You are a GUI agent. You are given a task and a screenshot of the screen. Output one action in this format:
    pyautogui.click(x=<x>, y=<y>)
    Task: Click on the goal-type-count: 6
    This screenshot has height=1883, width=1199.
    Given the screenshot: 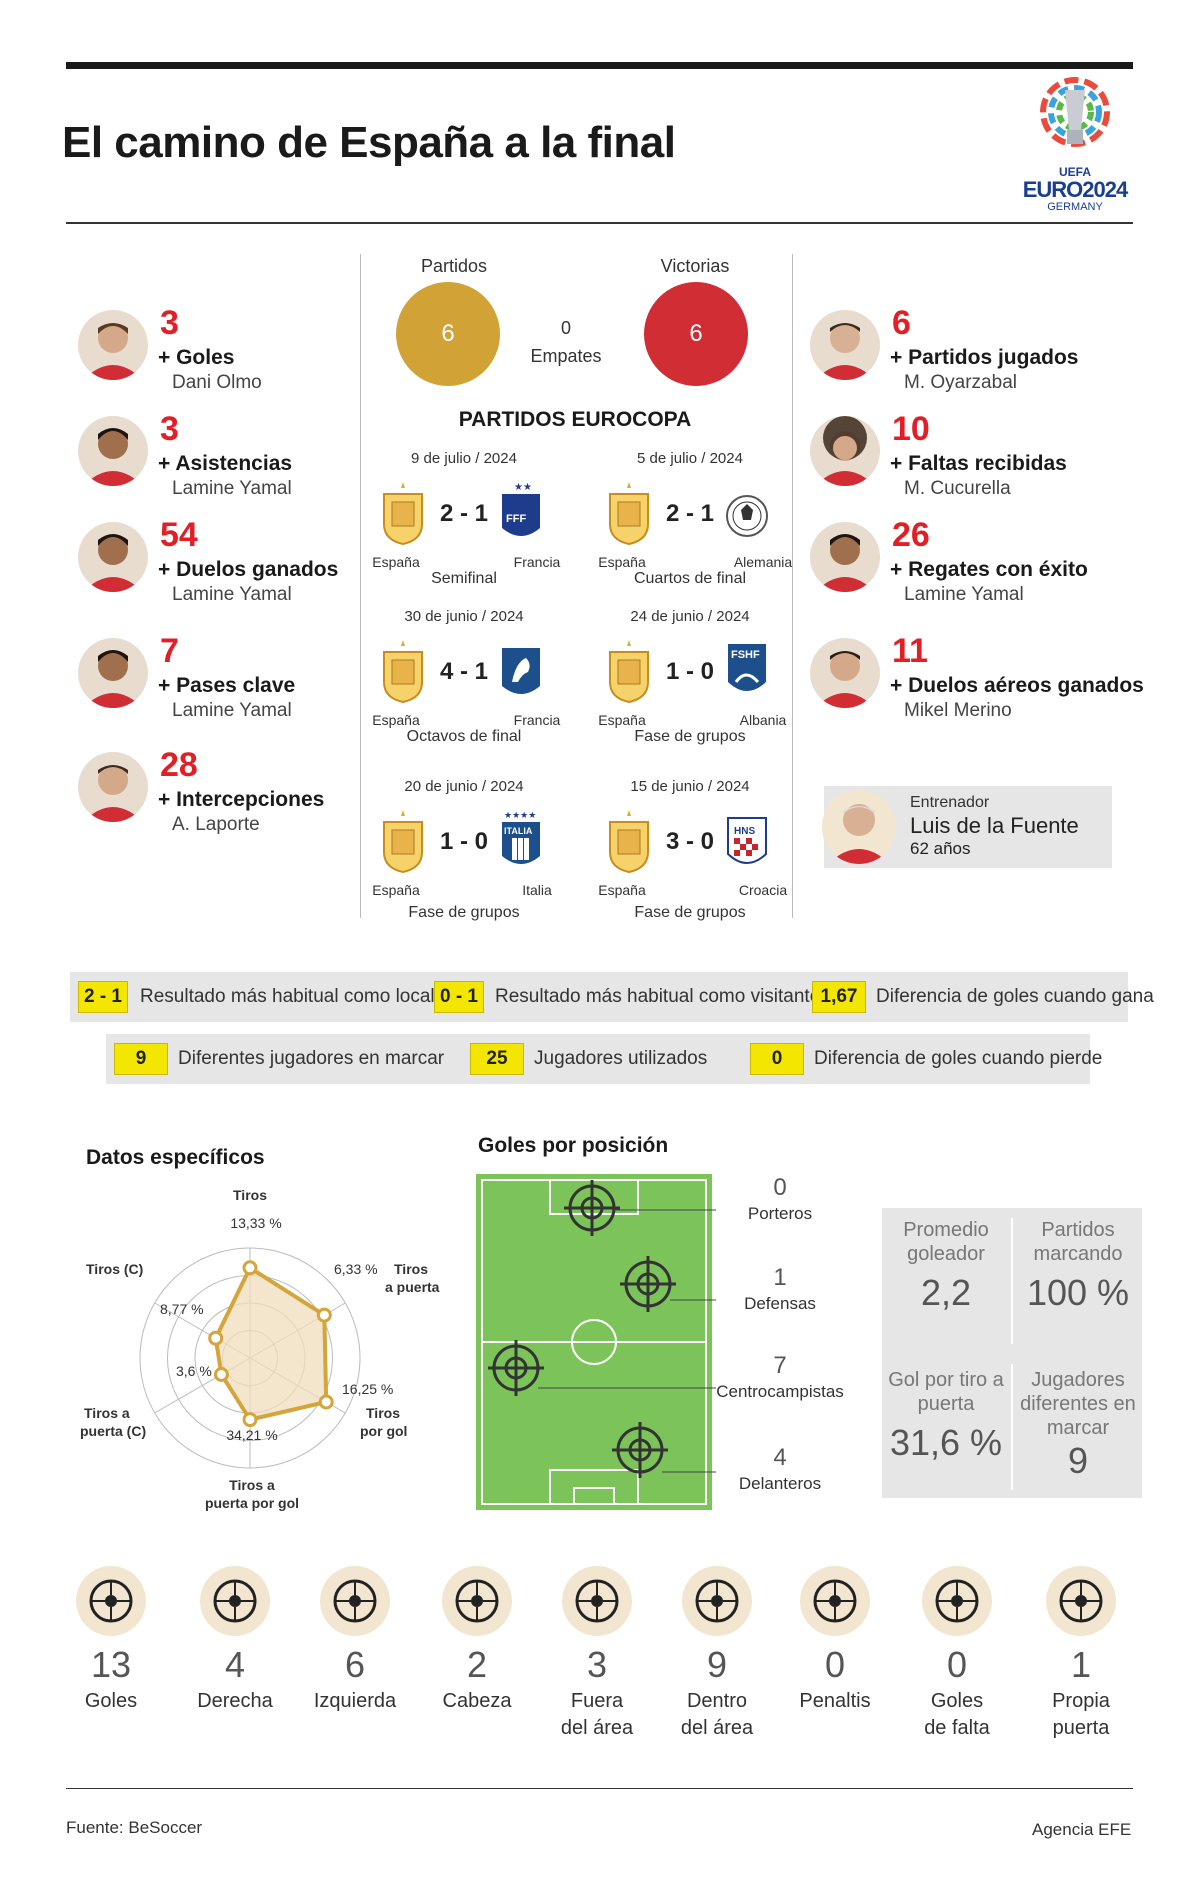 What is the action you would take?
    pyautogui.click(x=355, y=1664)
    